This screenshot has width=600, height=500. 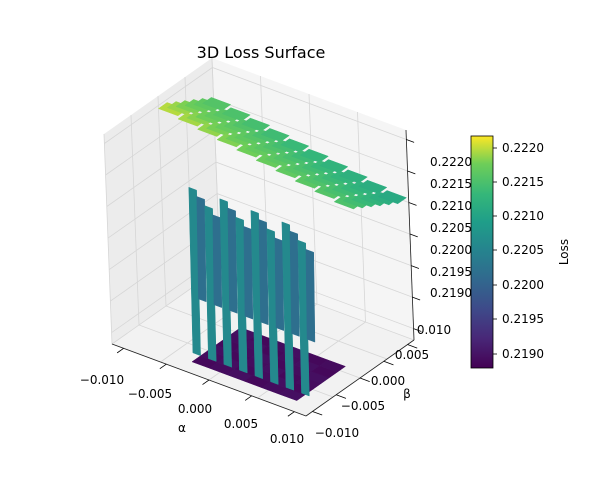 I want to click on z-tick-label: 0.2200, so click(x=451, y=250).